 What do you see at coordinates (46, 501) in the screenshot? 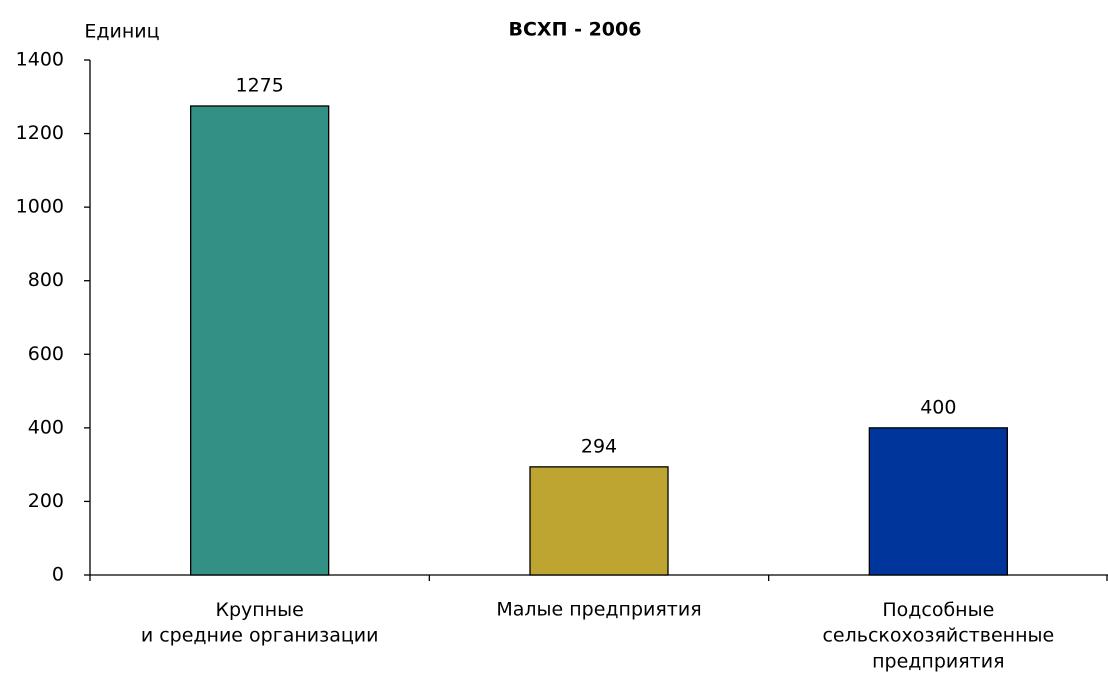
I see `y-tick-label: 200` at bounding box center [46, 501].